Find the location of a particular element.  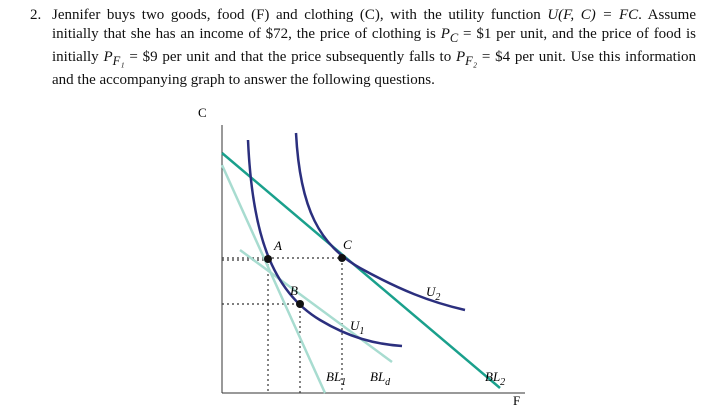

curve-label: BL1 is located at coordinates (336, 378).